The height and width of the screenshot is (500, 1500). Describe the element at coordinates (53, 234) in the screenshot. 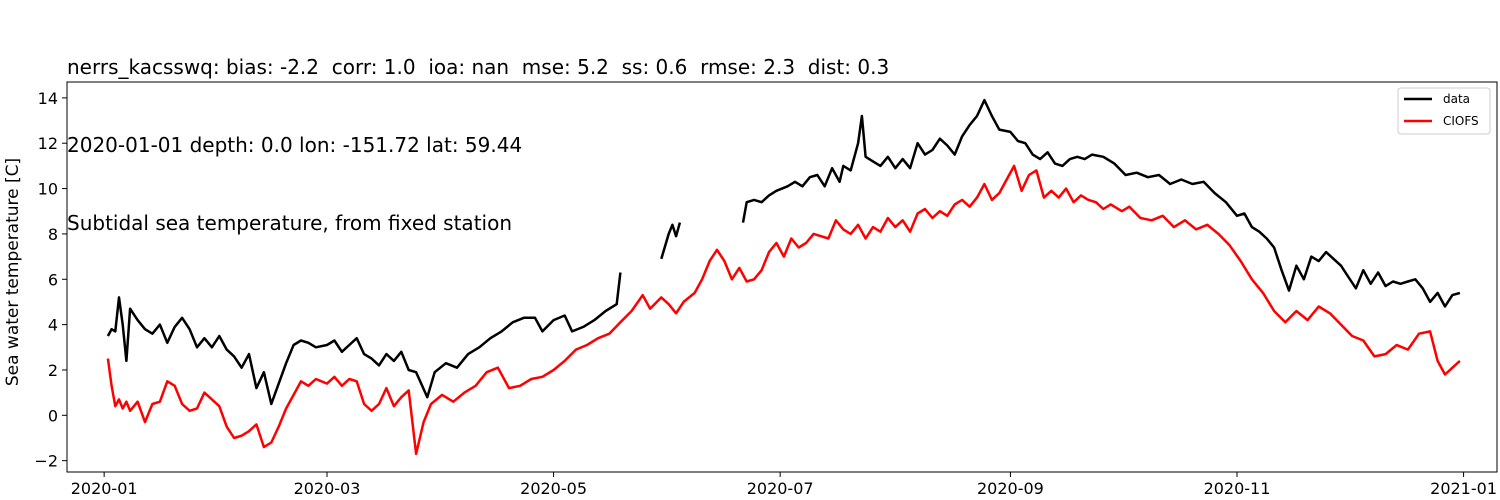

I see `y-tick-label: 8` at that location.